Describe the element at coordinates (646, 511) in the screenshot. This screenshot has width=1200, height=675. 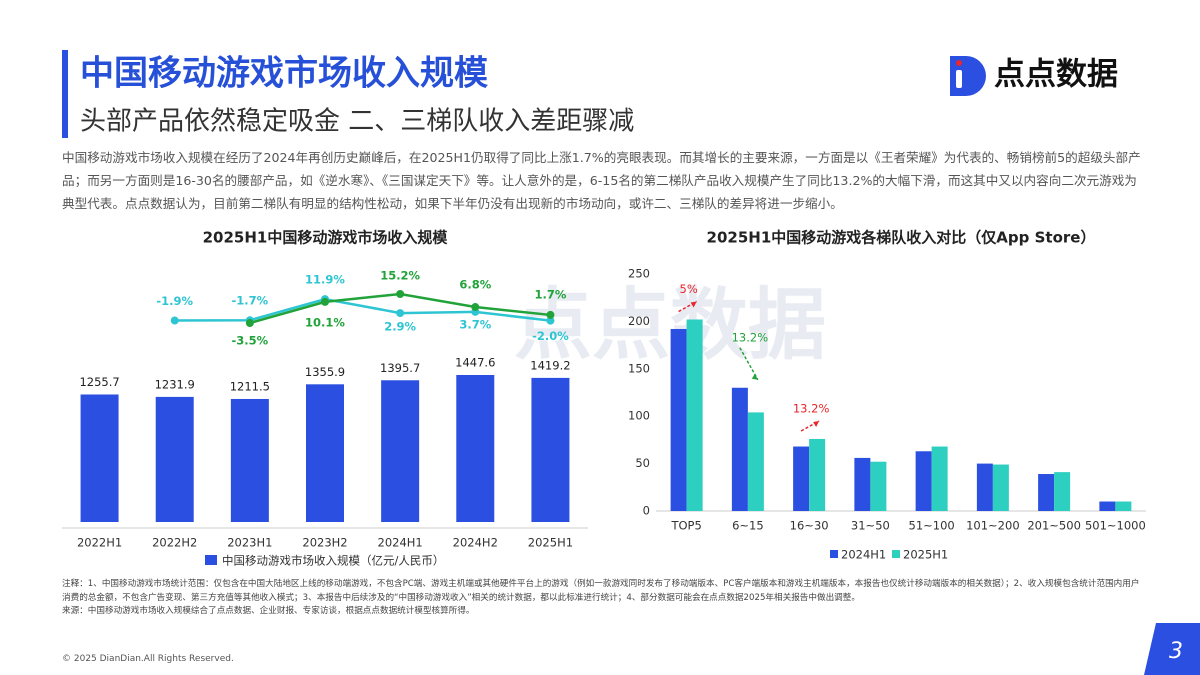
I see `y-tick-label: 0` at that location.